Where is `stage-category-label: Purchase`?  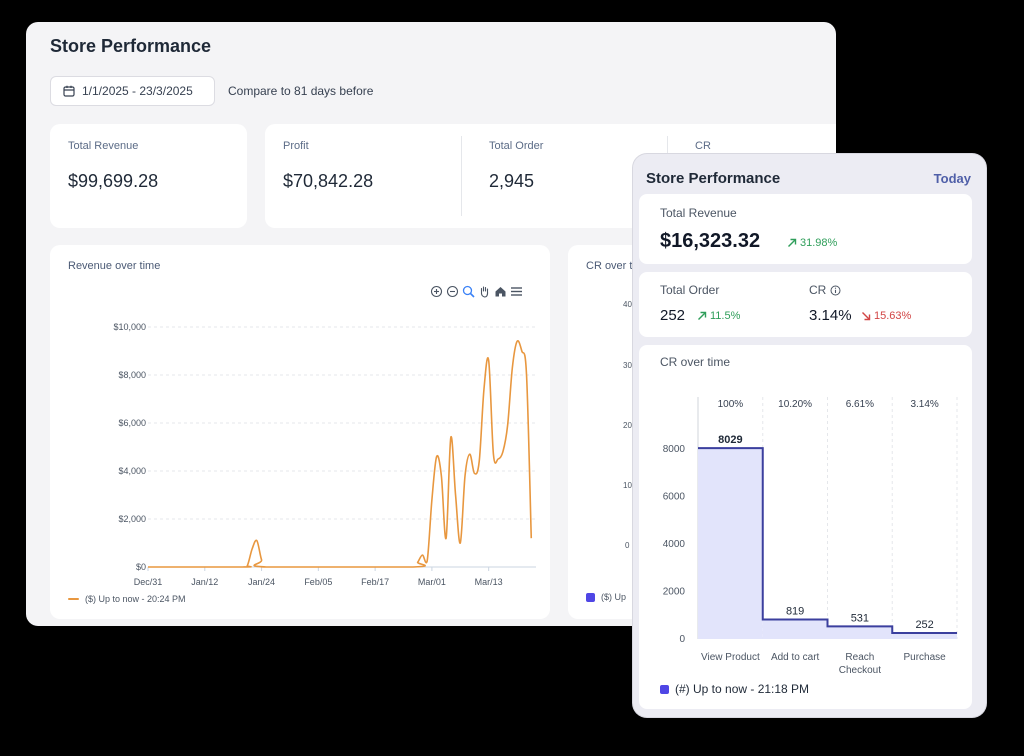
stage-category-label: Purchase is located at coordinates (925, 657).